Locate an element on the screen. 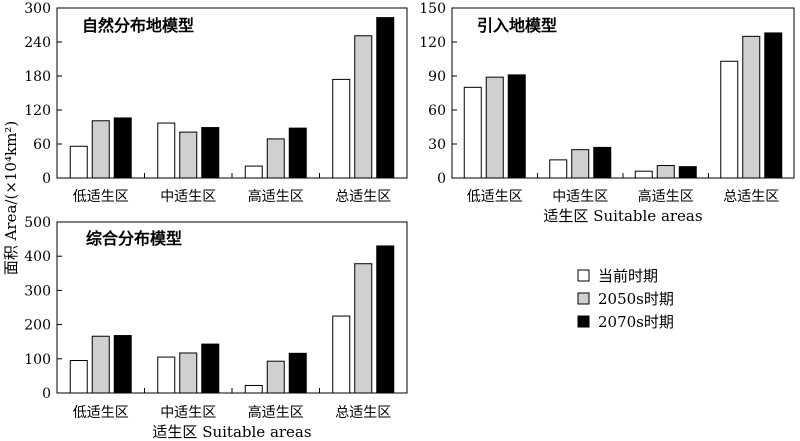 This screenshot has width=800, height=441. legend-label-1: 当前时期 is located at coordinates (628, 276).